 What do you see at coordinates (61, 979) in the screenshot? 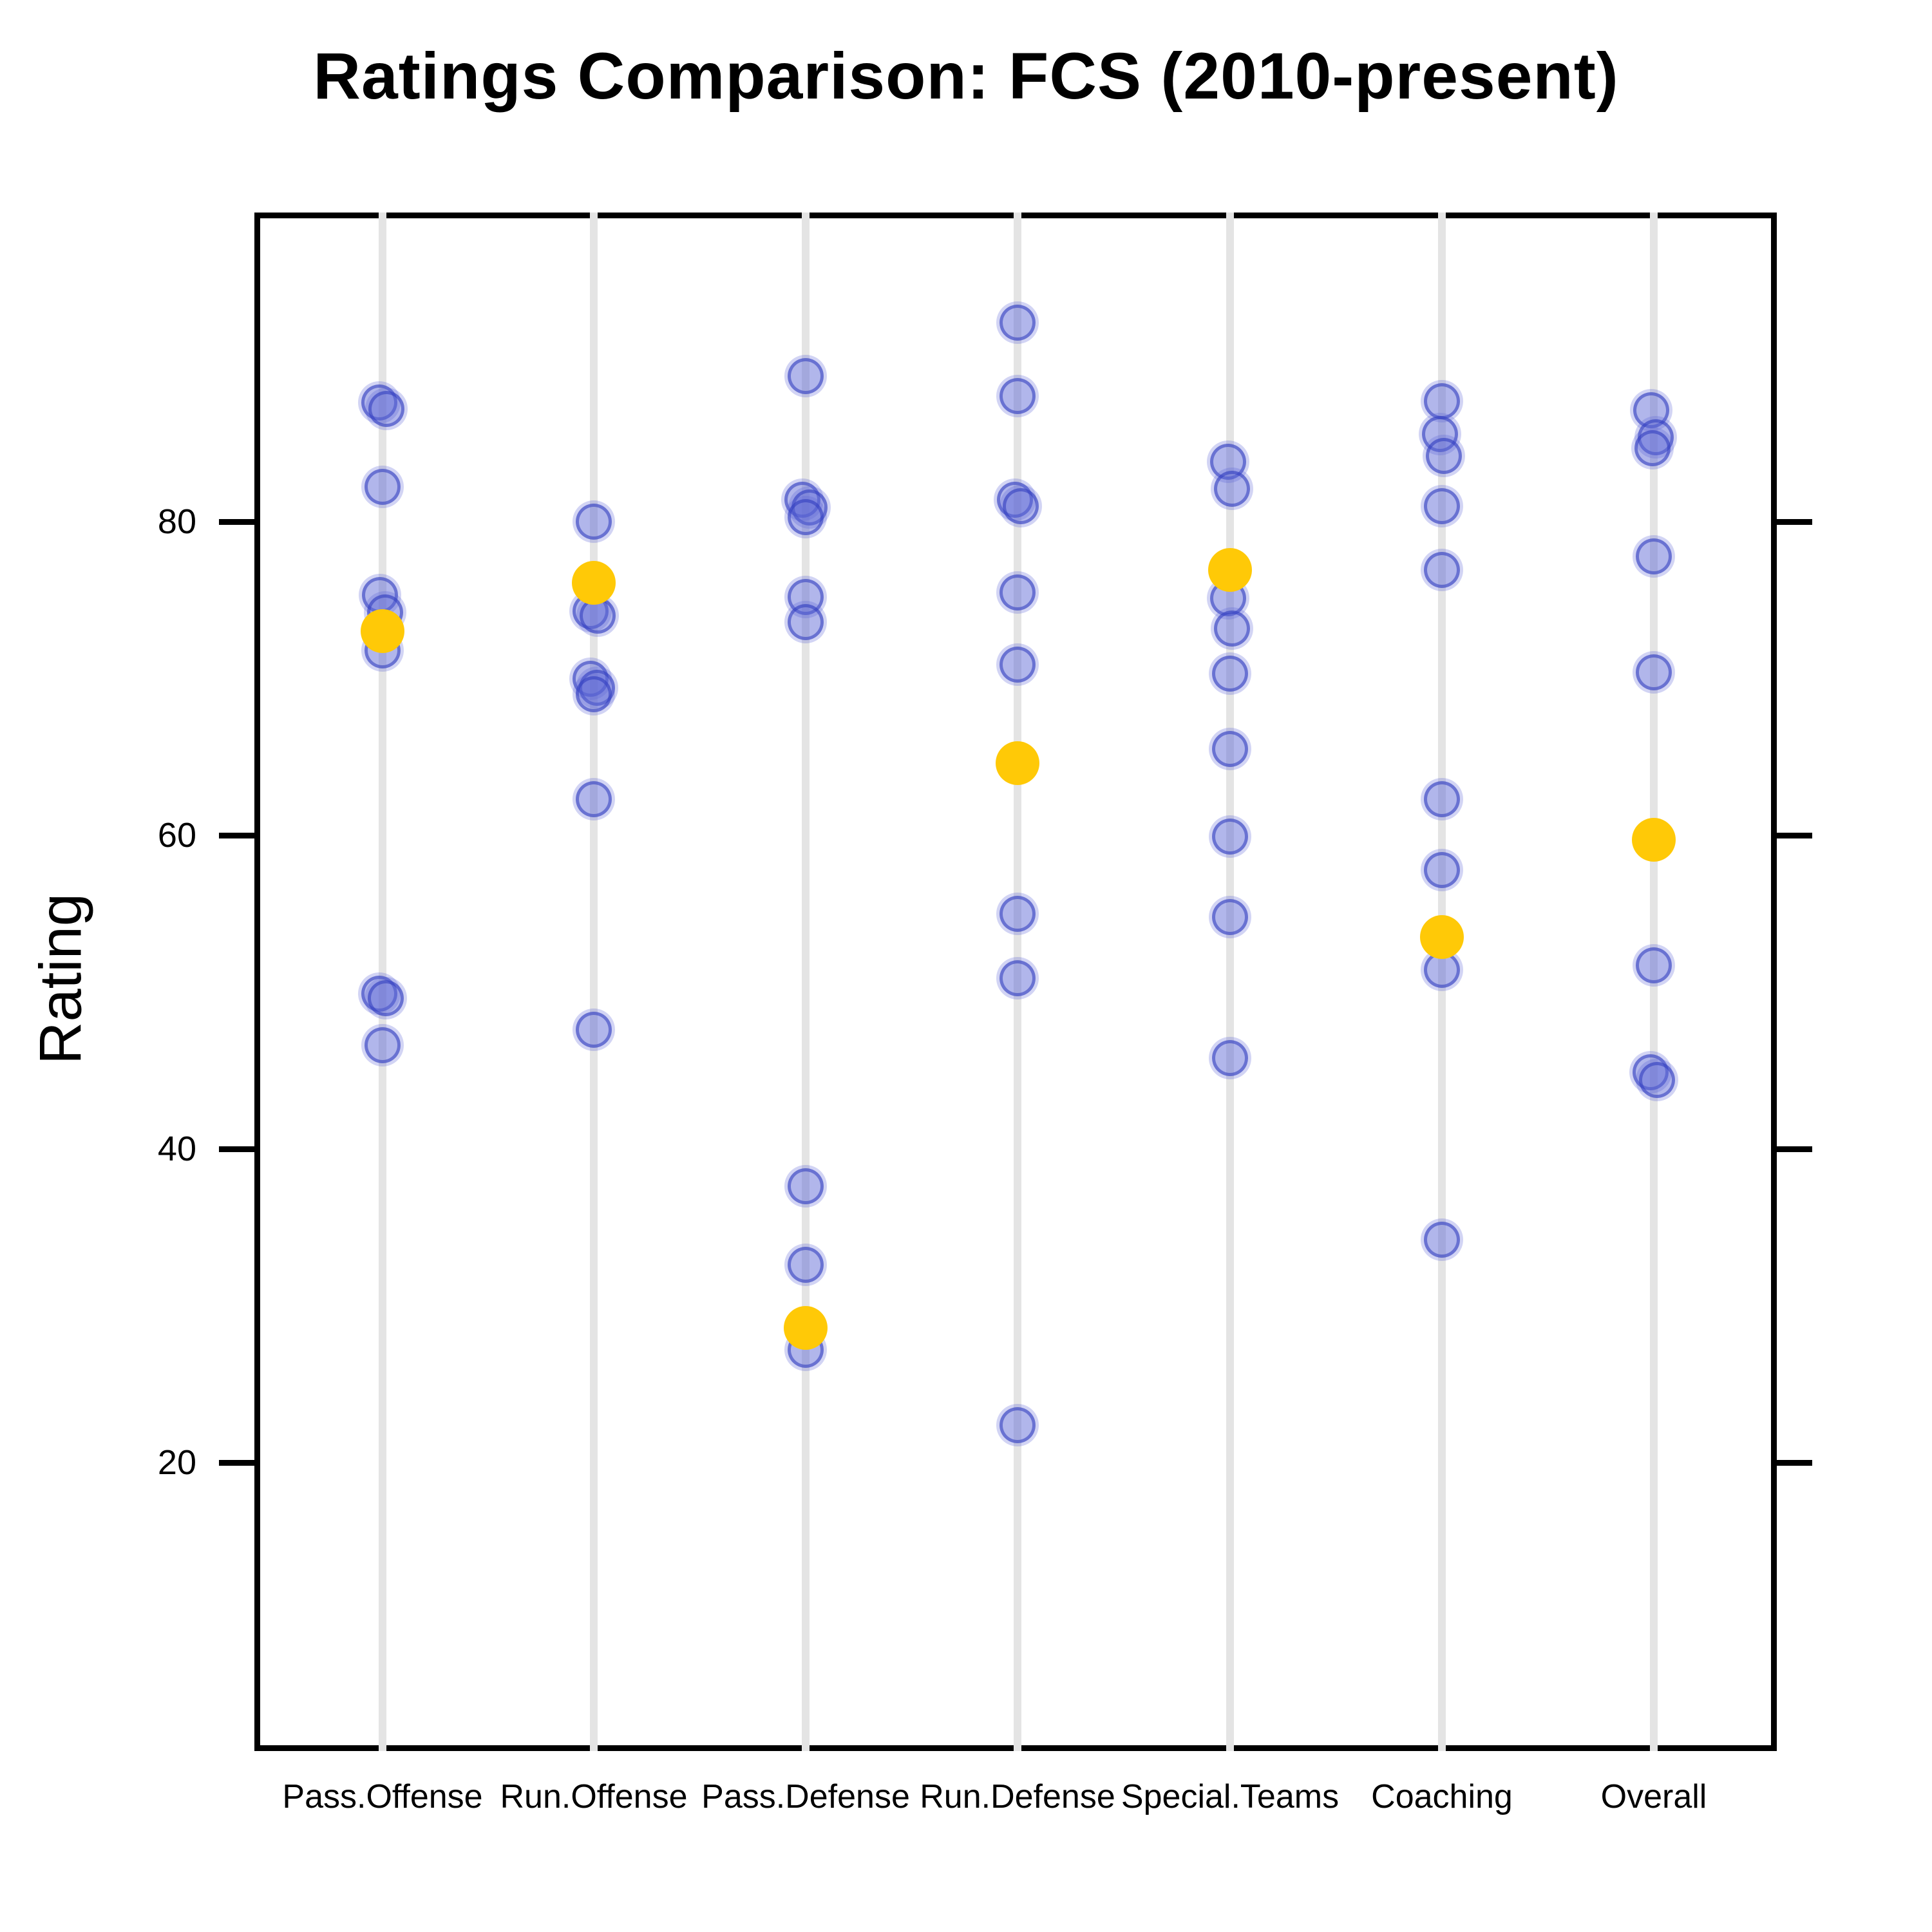
I see `y-axis-label: Rating` at bounding box center [61, 979].